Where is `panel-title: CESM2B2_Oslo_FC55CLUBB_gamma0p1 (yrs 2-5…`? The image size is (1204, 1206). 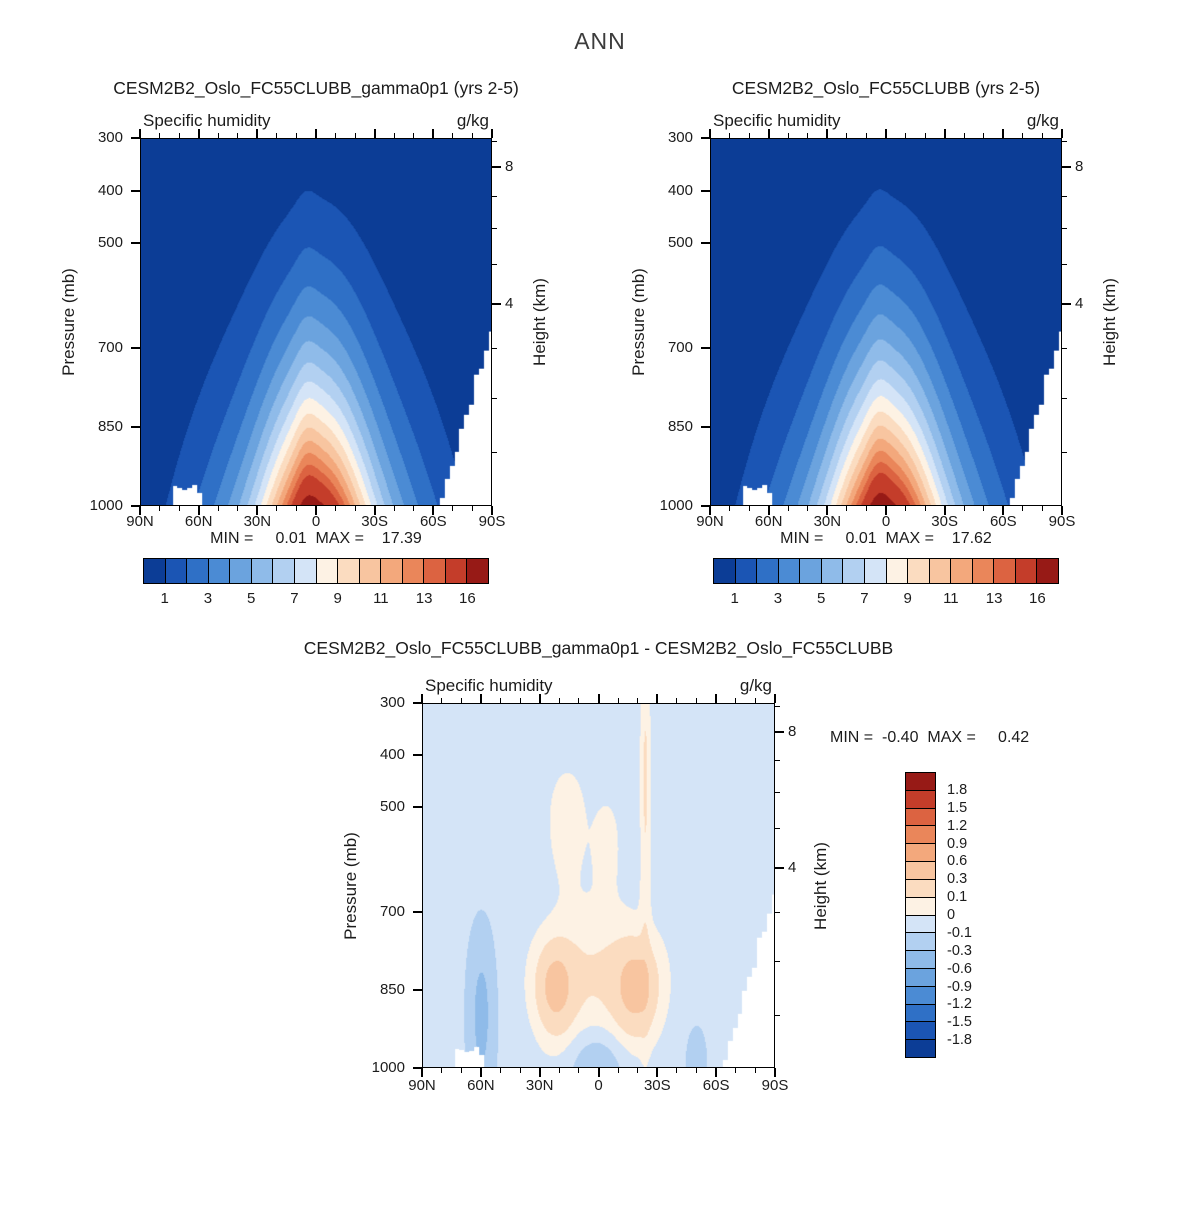
panel-title: CESM2B2_Oslo_FC55CLUBB_gamma0p1 (yrs 2-5… is located at coordinates (316, 88).